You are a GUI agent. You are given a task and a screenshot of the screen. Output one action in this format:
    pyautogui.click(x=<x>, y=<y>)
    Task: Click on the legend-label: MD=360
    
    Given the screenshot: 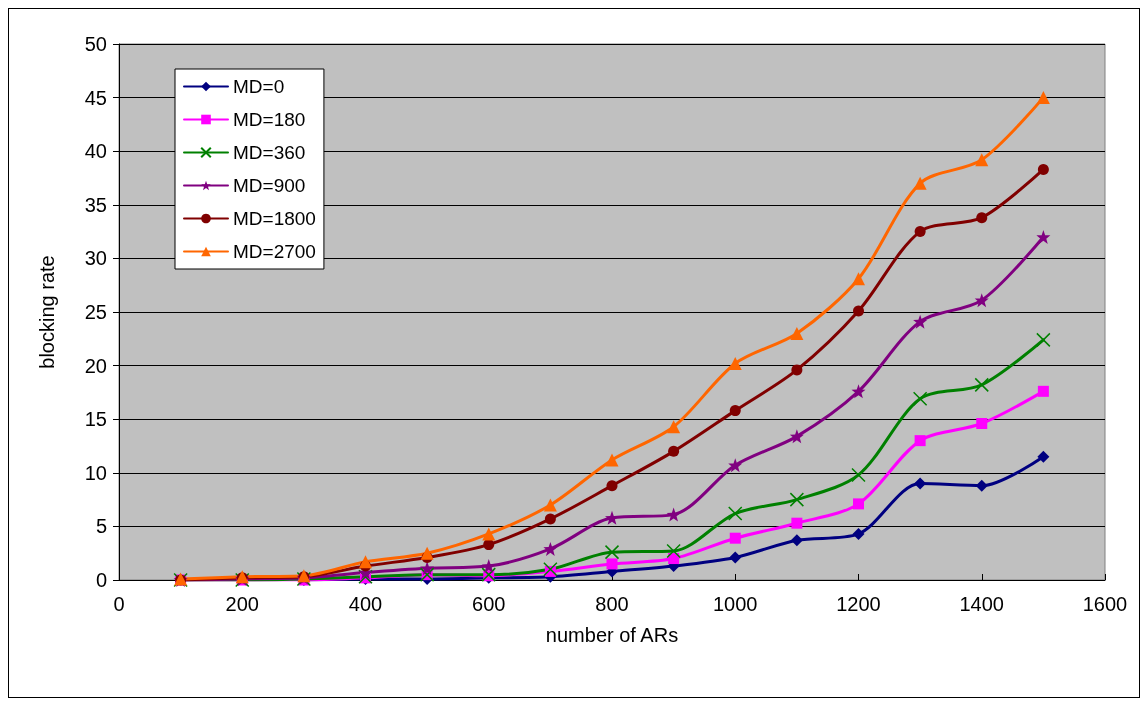 What is the action you would take?
    pyautogui.click(x=269, y=152)
    